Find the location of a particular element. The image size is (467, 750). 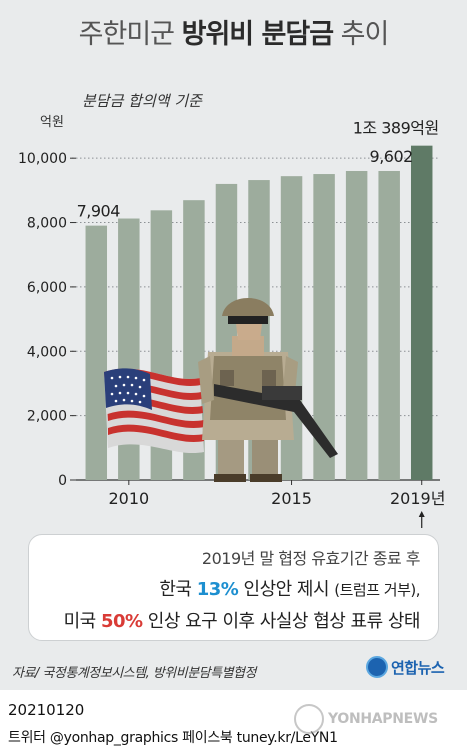

data-label: 7,904 is located at coordinates (99, 211).